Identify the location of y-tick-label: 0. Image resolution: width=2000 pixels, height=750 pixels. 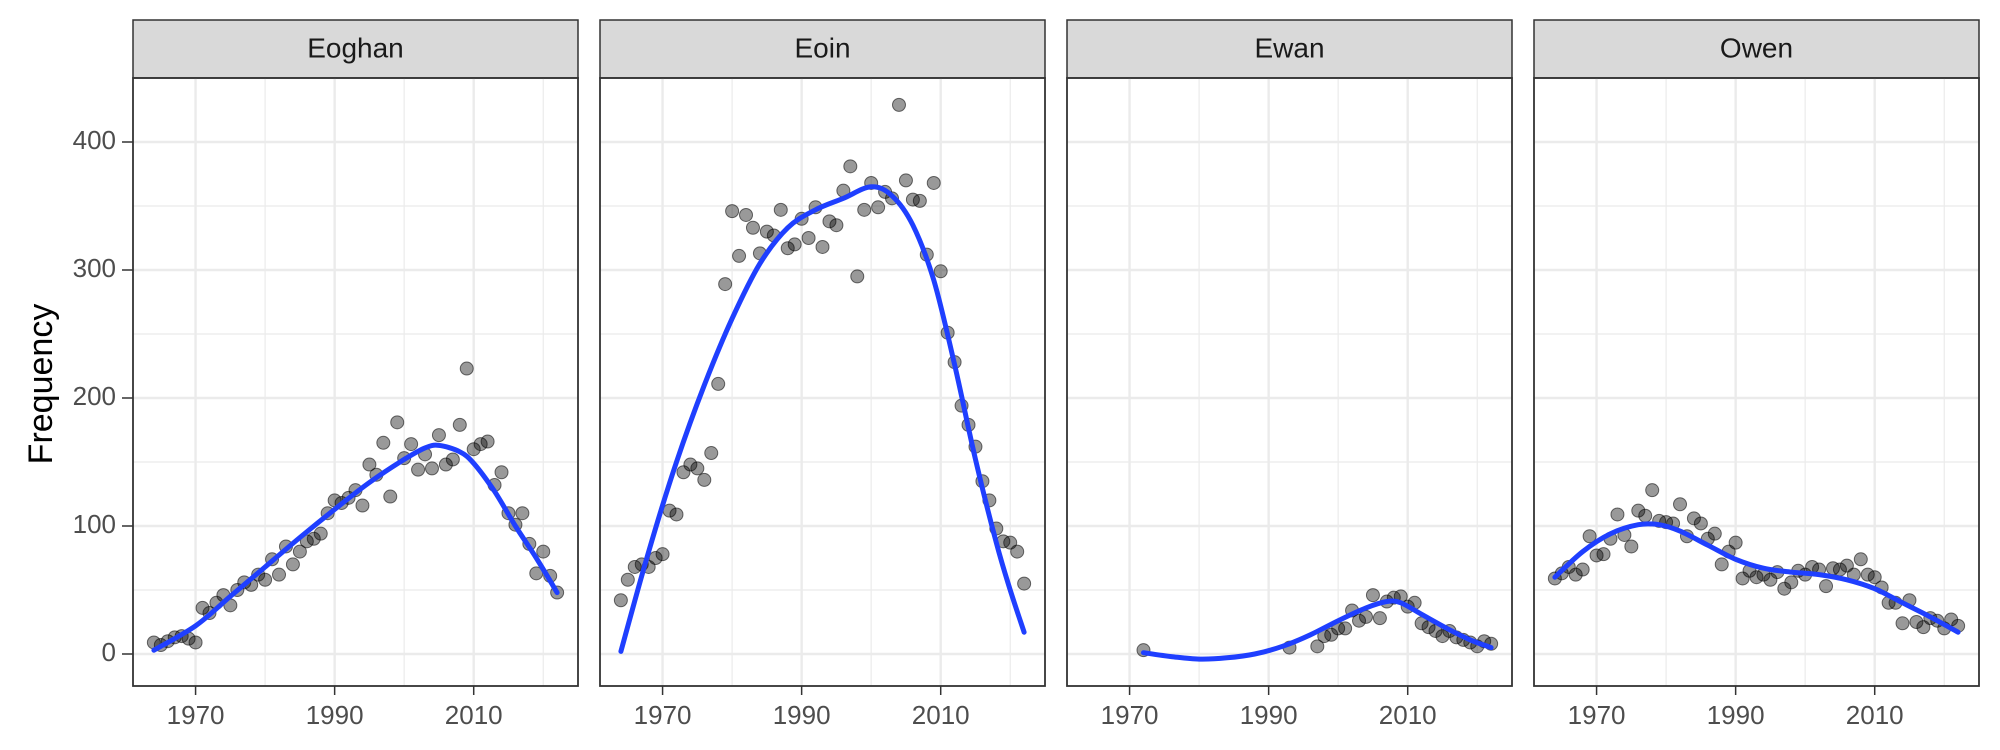
(109, 652).